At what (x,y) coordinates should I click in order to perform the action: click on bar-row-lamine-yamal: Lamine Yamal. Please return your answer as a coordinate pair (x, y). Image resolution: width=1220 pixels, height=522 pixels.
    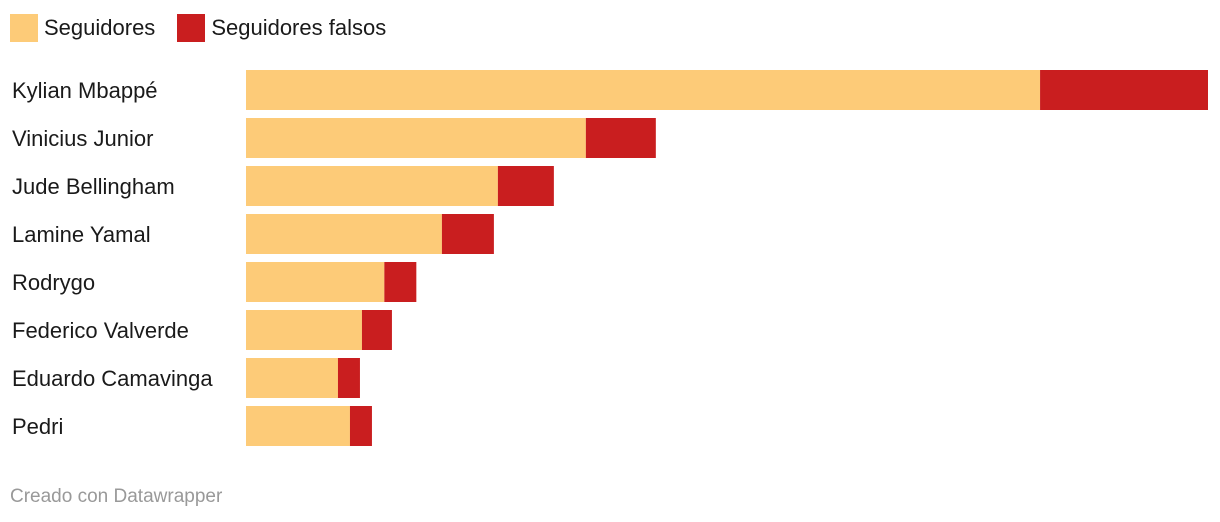
    Looking at the image, I should click on (253, 234).